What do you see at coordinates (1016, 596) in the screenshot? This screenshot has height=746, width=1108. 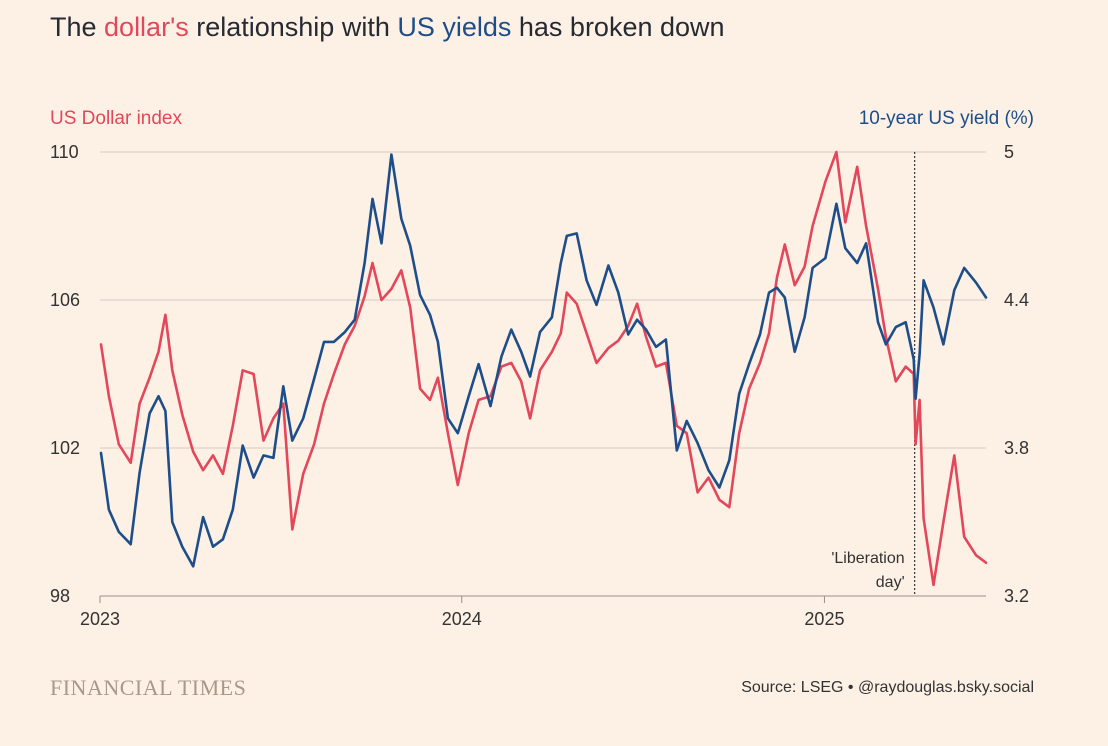 I see `y-right-tick-label: 3.2` at bounding box center [1016, 596].